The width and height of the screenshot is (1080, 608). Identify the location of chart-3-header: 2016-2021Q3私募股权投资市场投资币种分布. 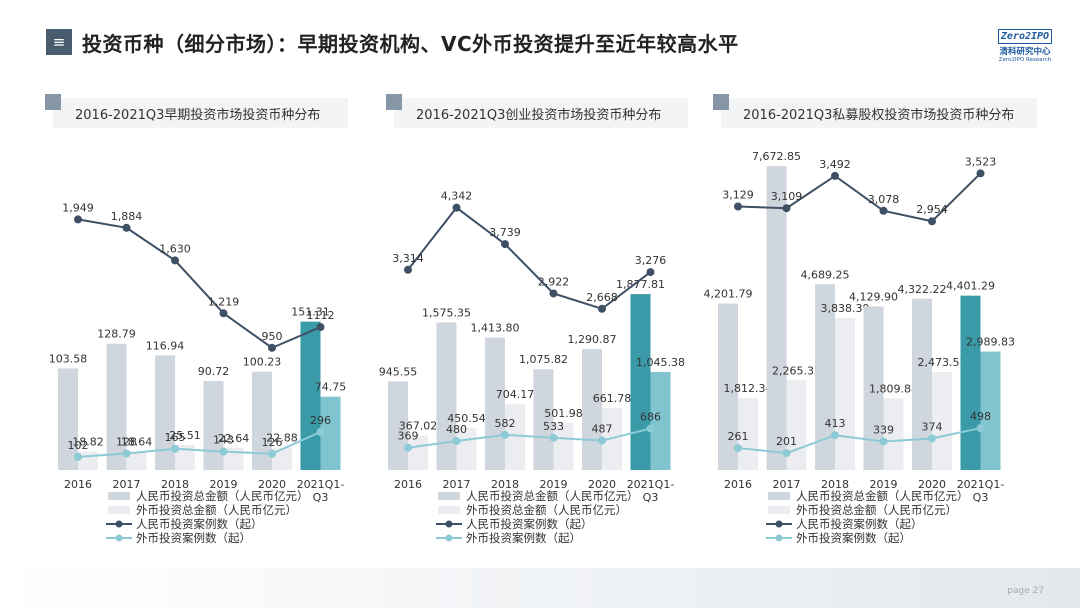
(875, 111).